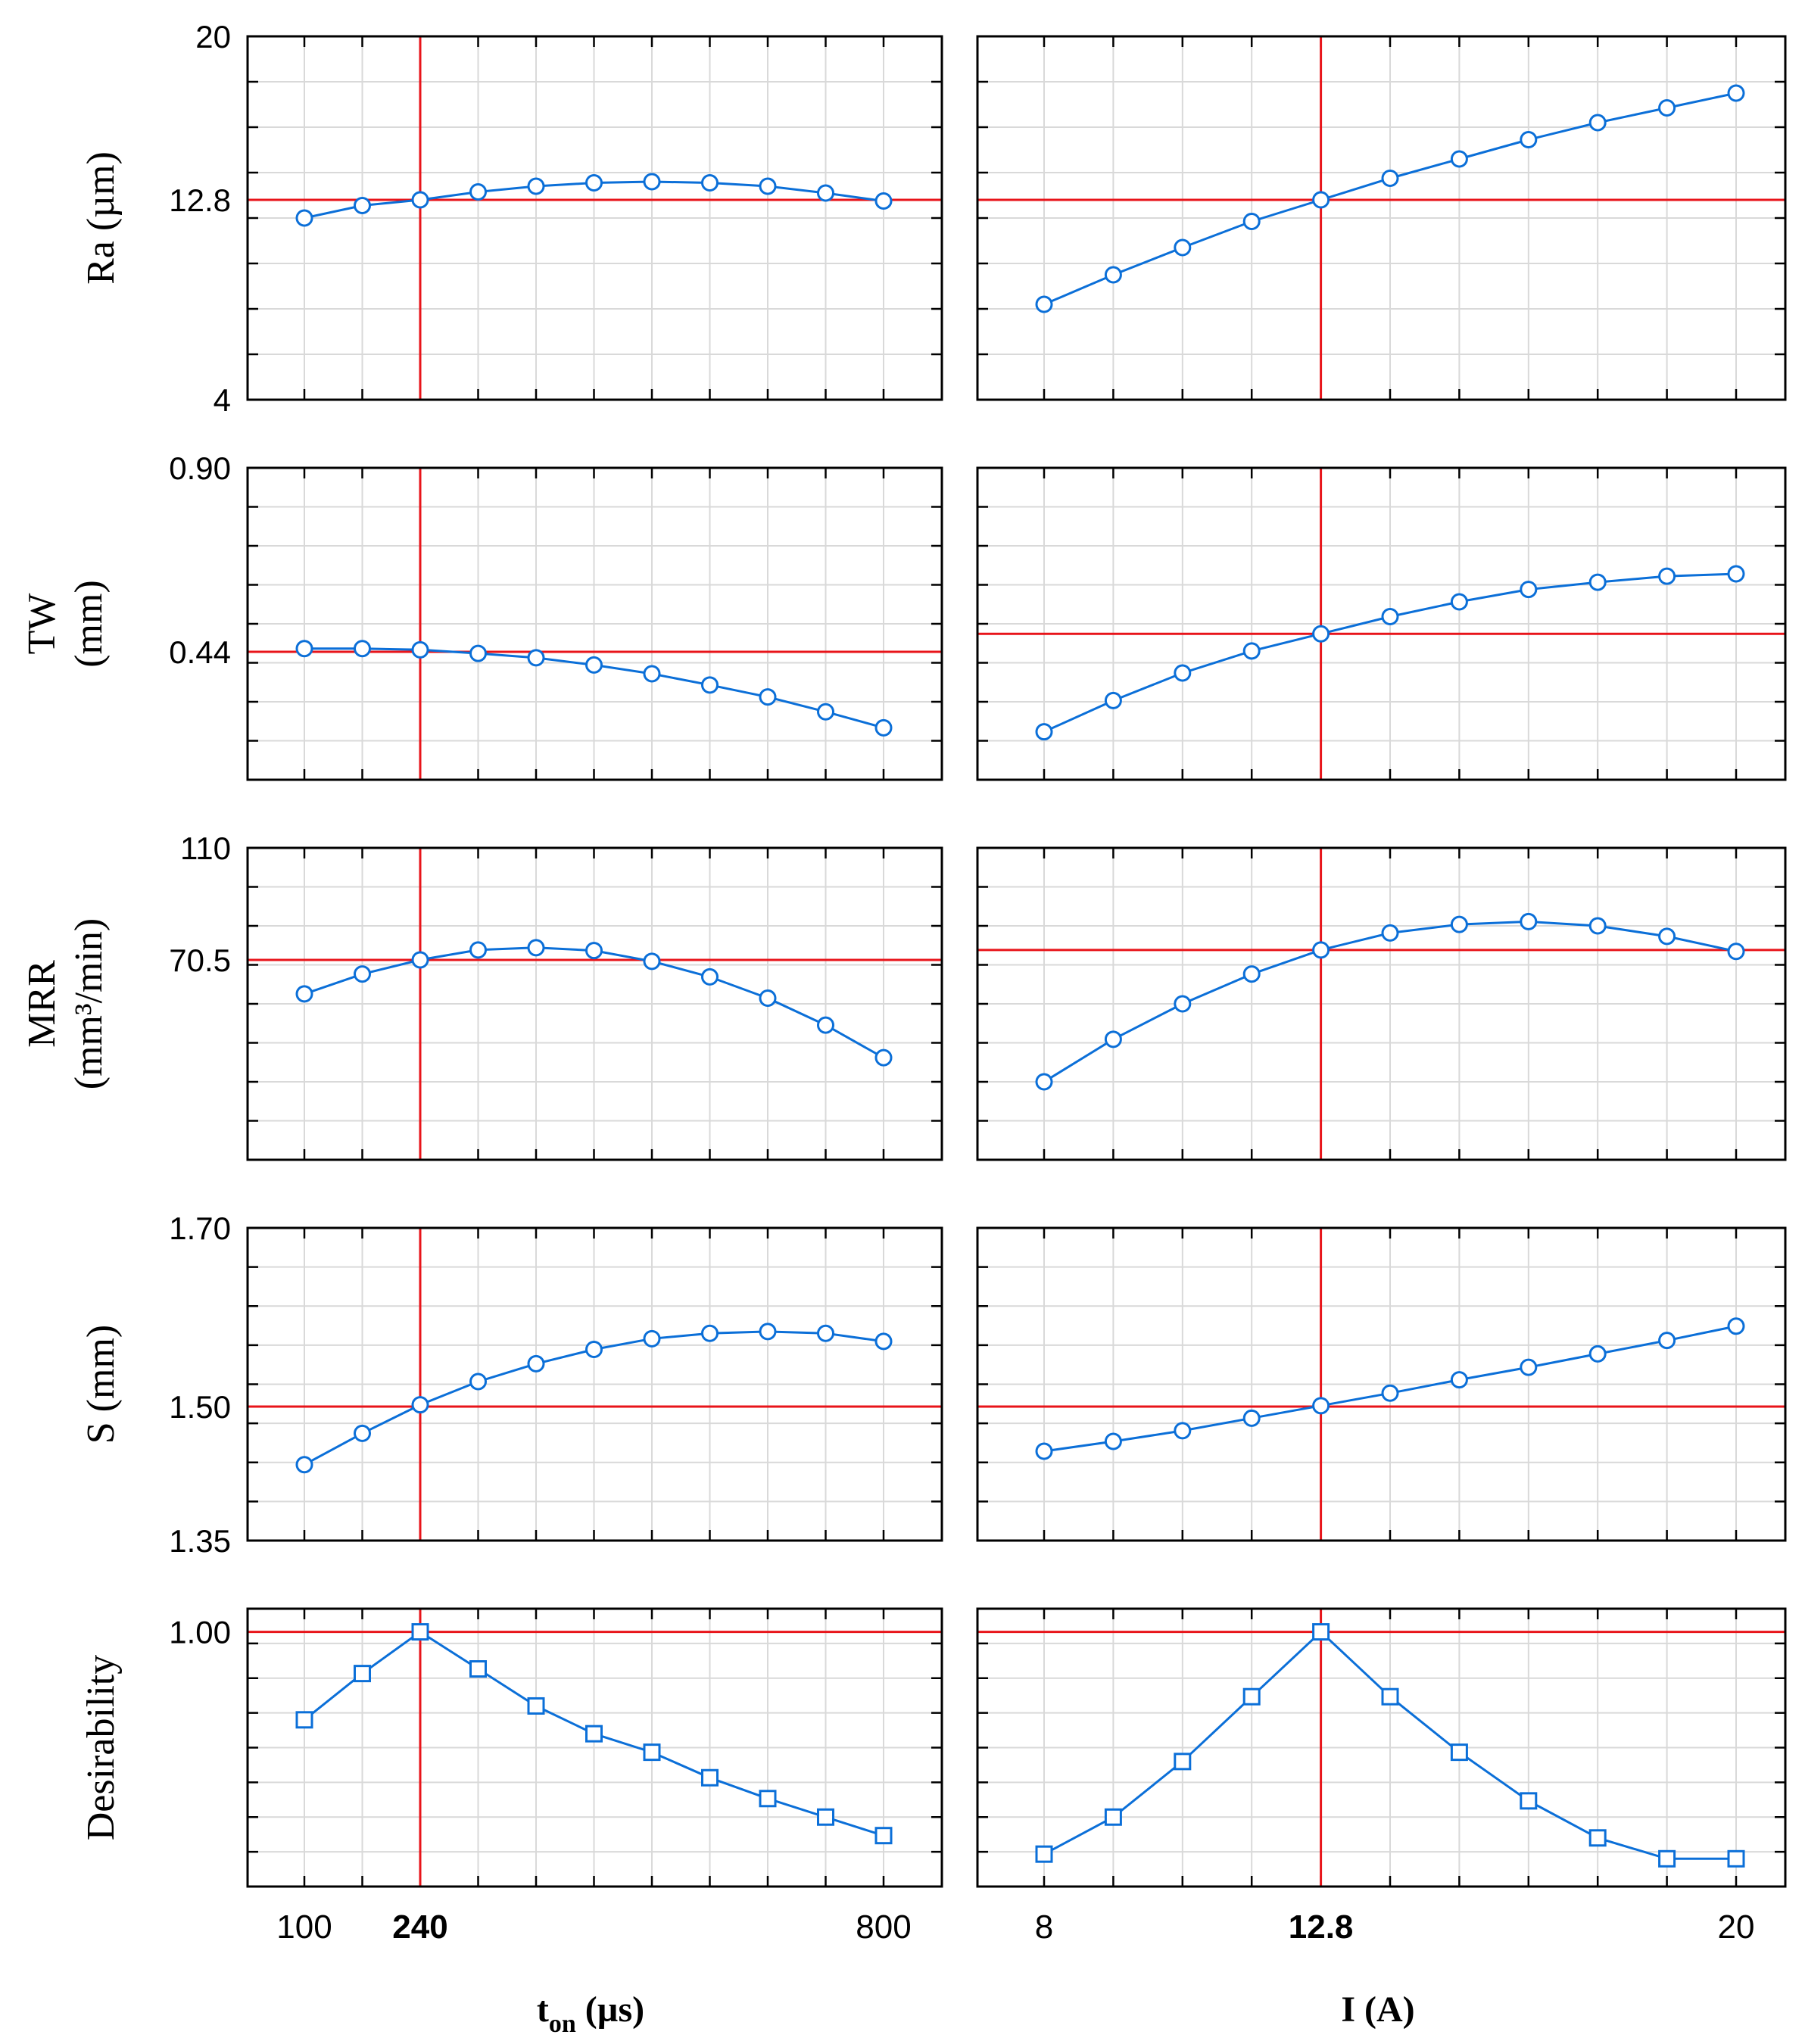 This screenshot has width=1805, height=2044. What do you see at coordinates (1377, 2010) in the screenshot?
I see `x-title-main: I (A)` at bounding box center [1377, 2010].